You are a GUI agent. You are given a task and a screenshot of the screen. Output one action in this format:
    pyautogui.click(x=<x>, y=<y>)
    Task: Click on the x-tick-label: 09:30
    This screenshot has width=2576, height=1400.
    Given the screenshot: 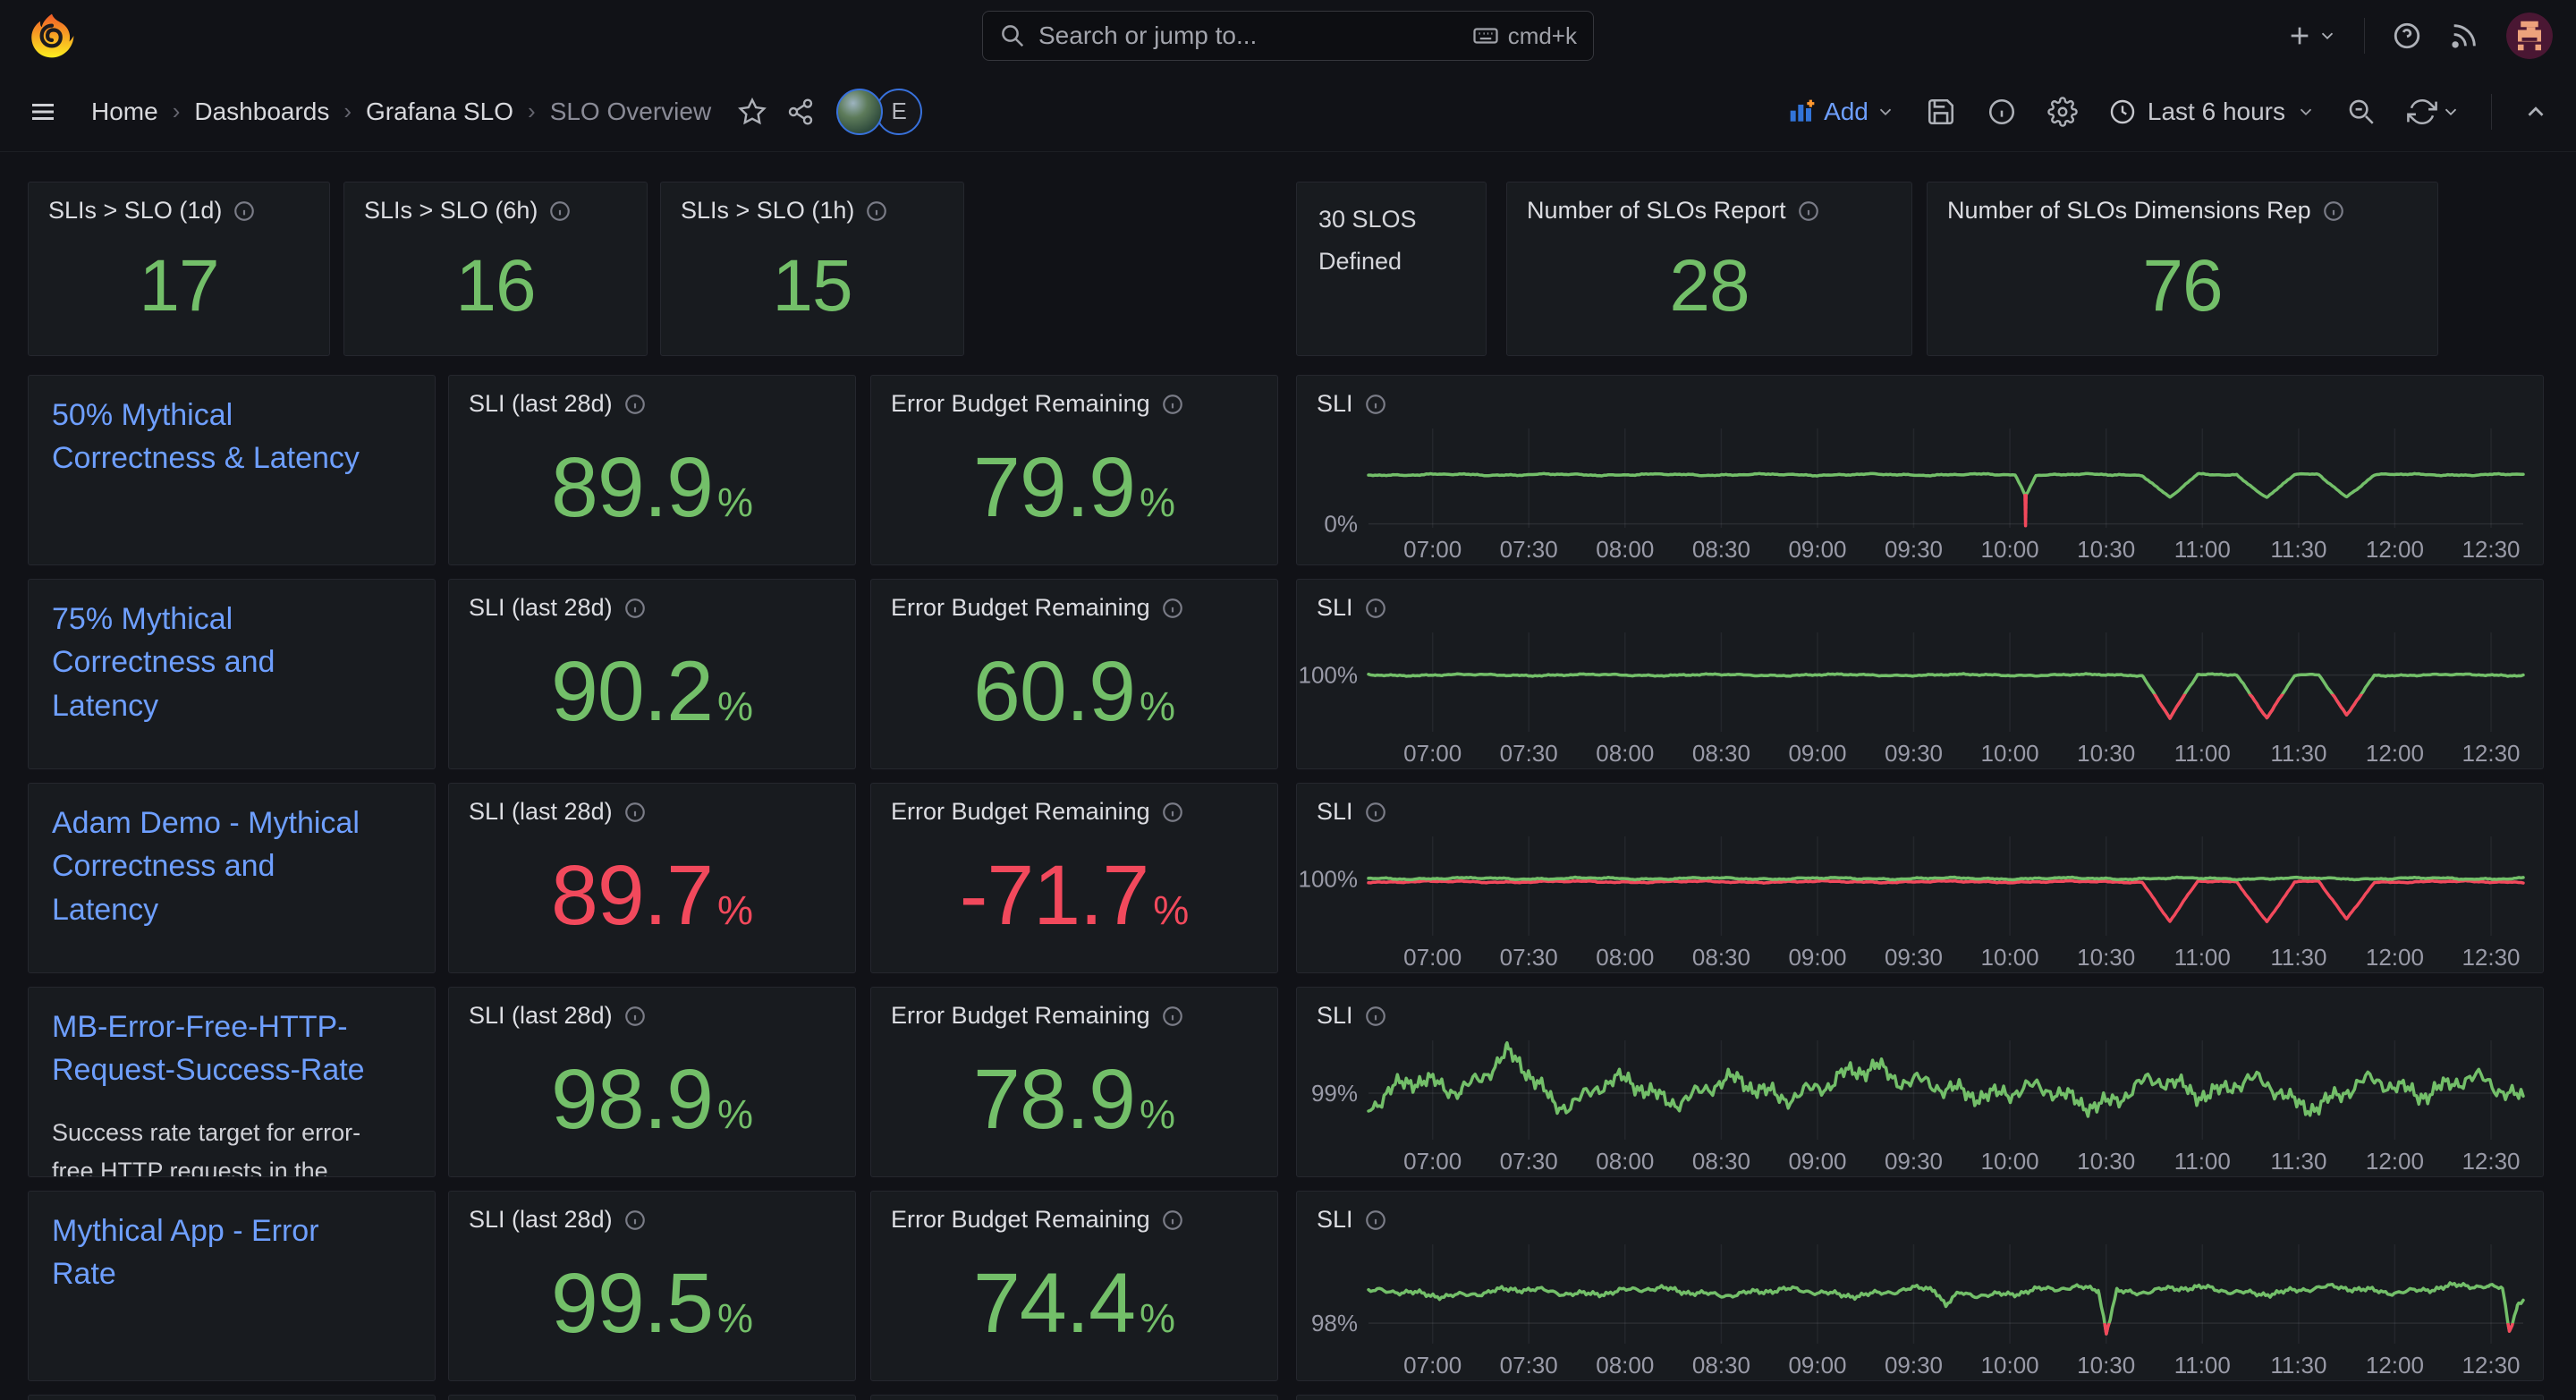 What is the action you would take?
    pyautogui.click(x=1914, y=1161)
    